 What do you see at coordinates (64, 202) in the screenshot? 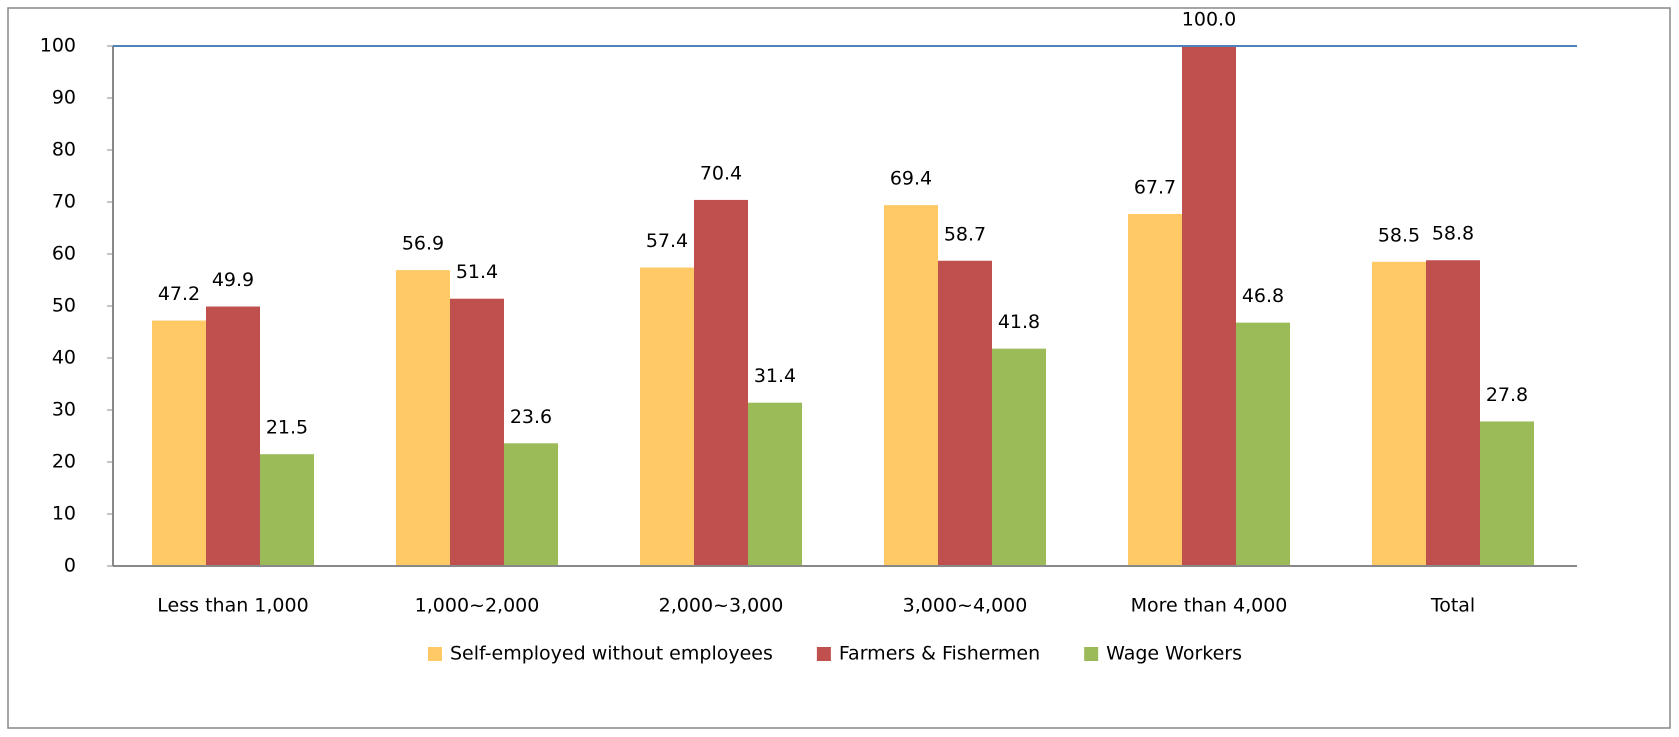
I see `y-tick-label: 70` at bounding box center [64, 202].